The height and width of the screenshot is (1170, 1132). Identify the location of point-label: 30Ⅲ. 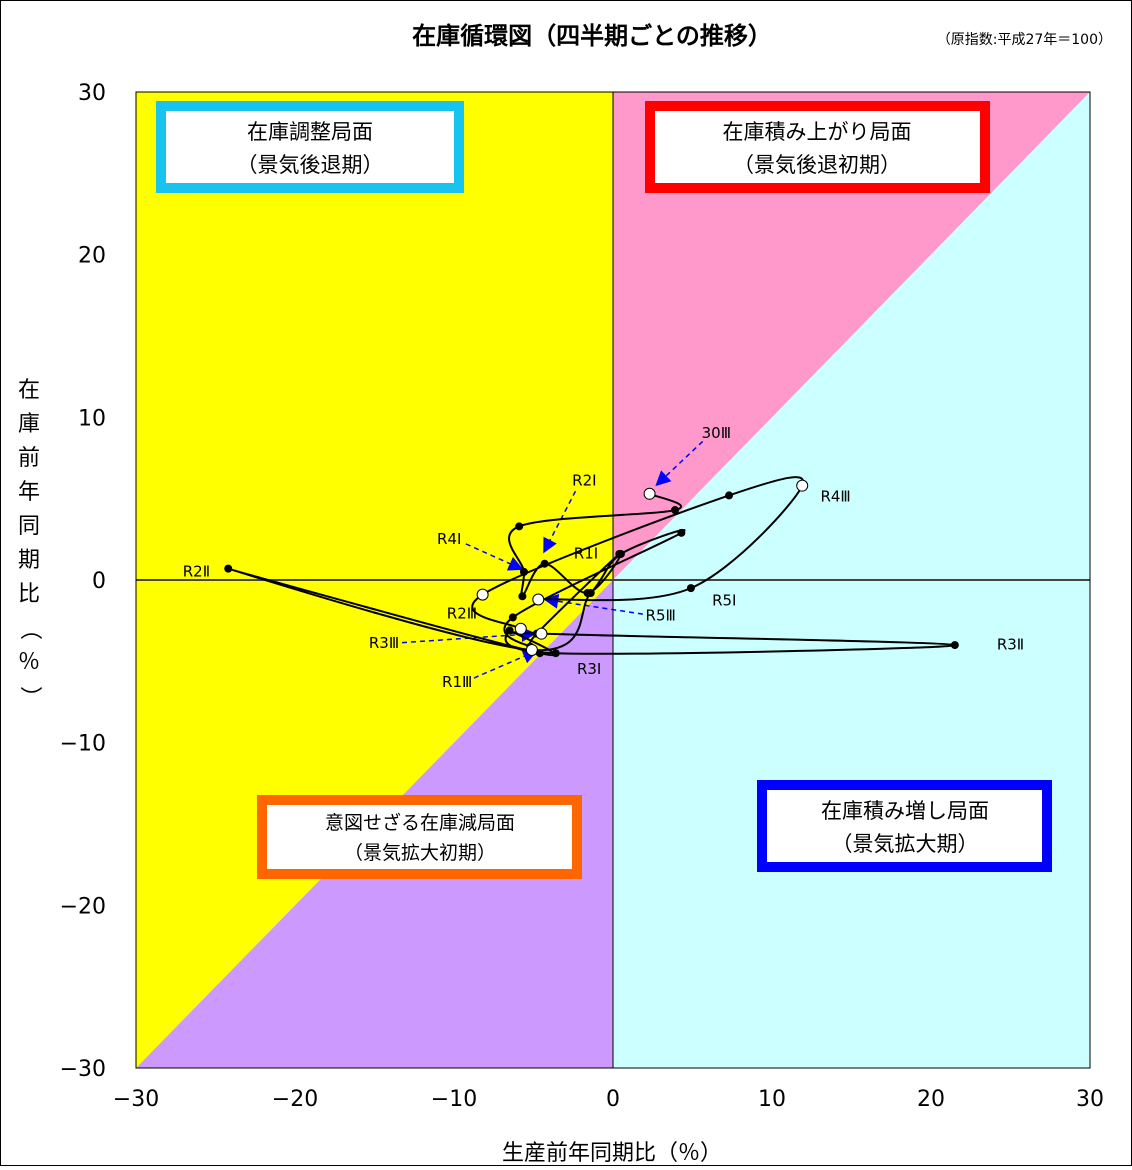
(716, 433).